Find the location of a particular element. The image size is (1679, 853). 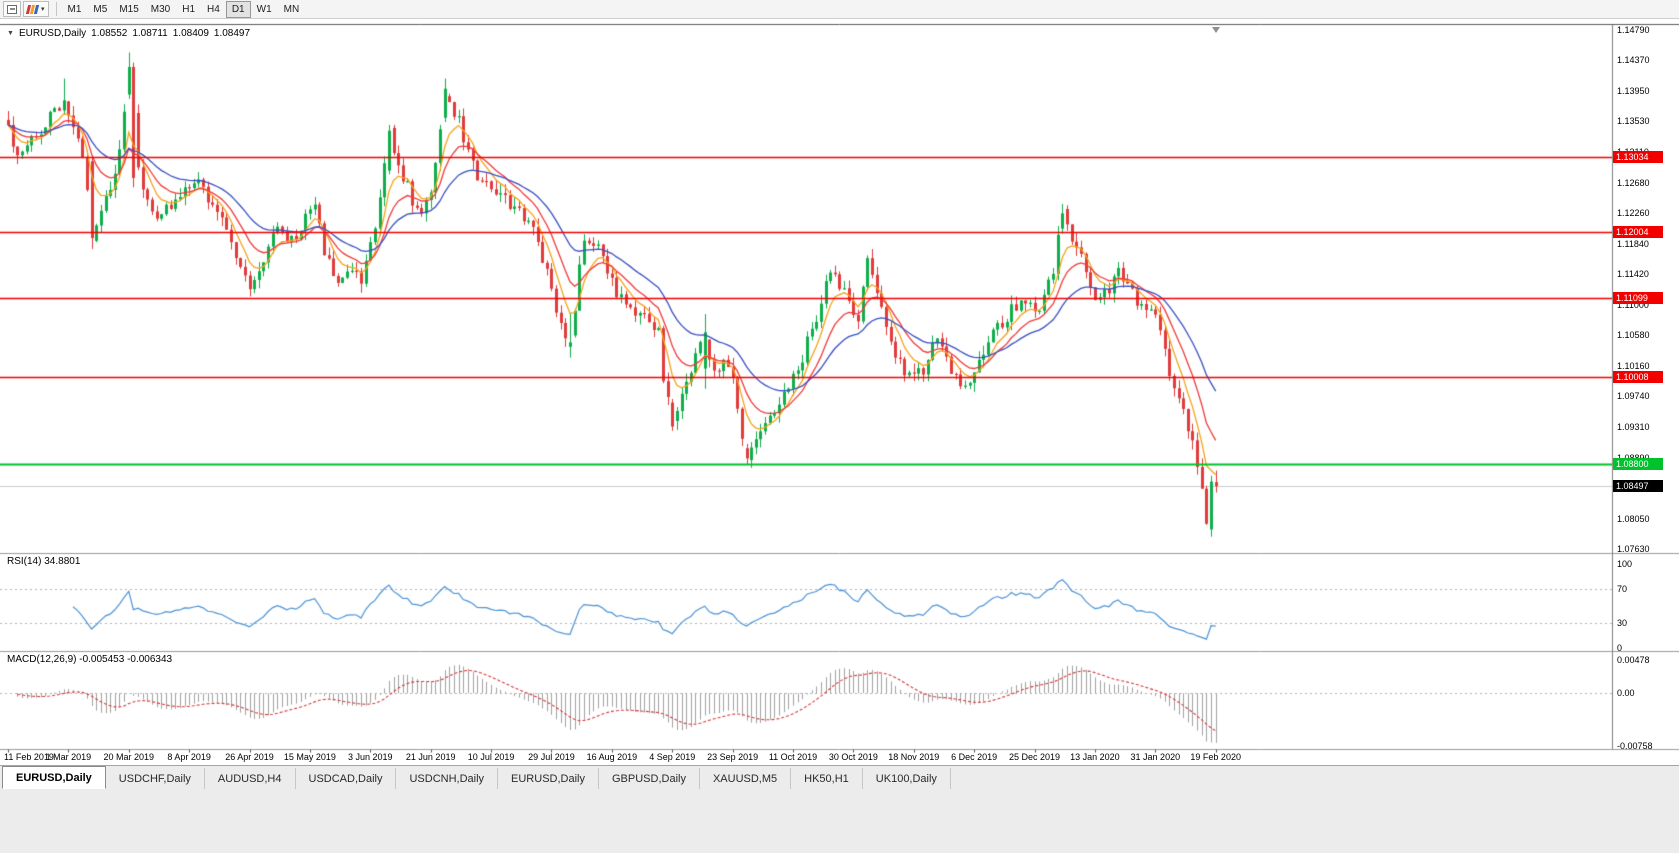

date-axis-label: 10 Jul 2019 is located at coordinates (491, 757).